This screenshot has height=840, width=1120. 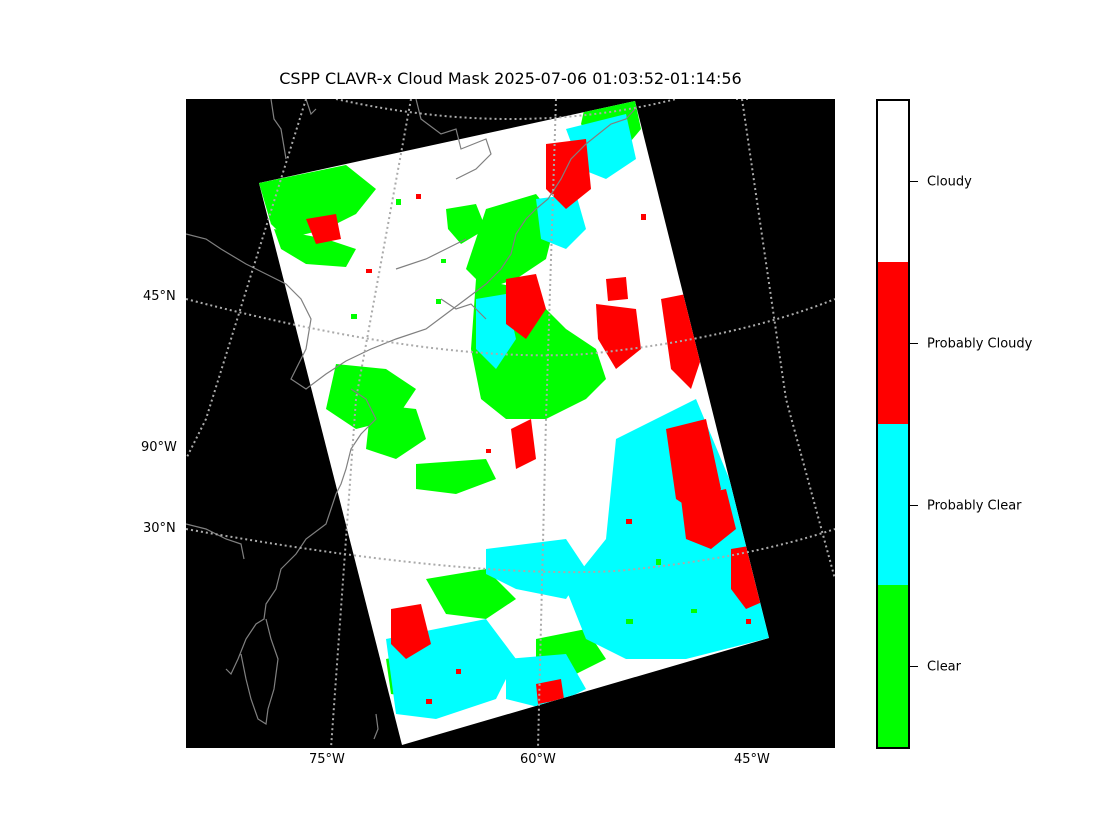 I want to click on legend-label-probably-clear: Probably Clear, so click(x=974, y=506).